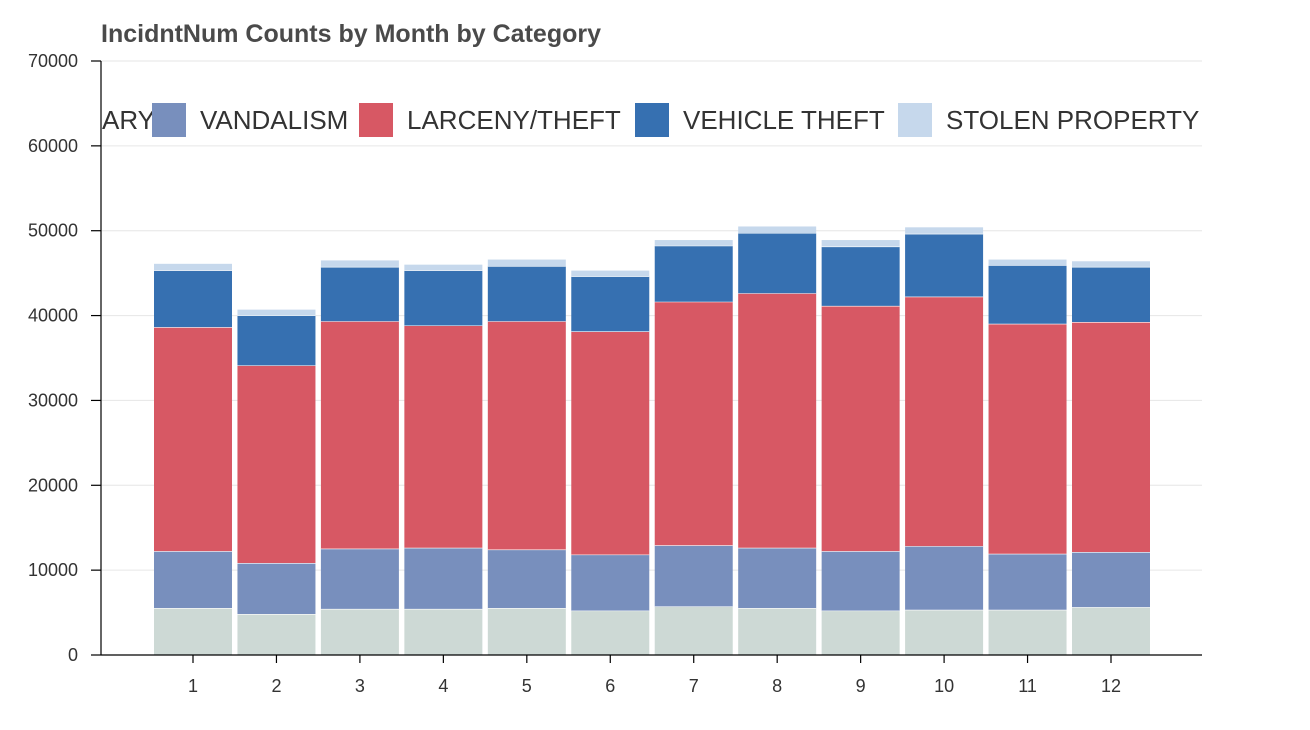  Describe the element at coordinates (777, 686) in the screenshot. I see `x-tick-label: 8` at that location.